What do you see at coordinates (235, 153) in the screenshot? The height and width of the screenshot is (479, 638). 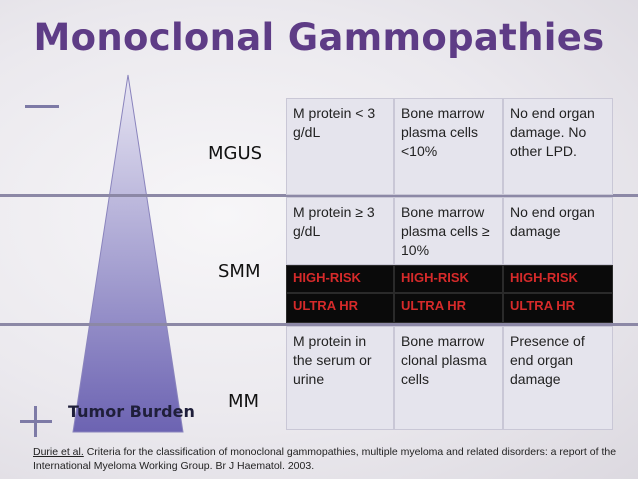 I see `stage-label-mgus: MGUS` at bounding box center [235, 153].